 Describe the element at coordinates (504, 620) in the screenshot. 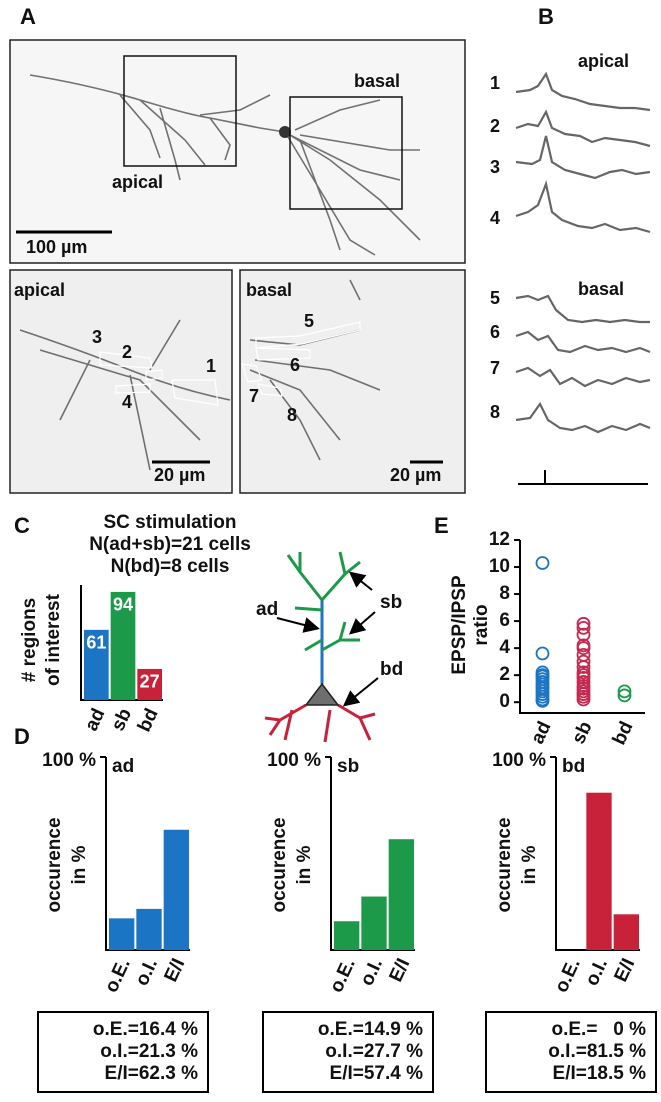

I see `y-tick-label: 6` at that location.